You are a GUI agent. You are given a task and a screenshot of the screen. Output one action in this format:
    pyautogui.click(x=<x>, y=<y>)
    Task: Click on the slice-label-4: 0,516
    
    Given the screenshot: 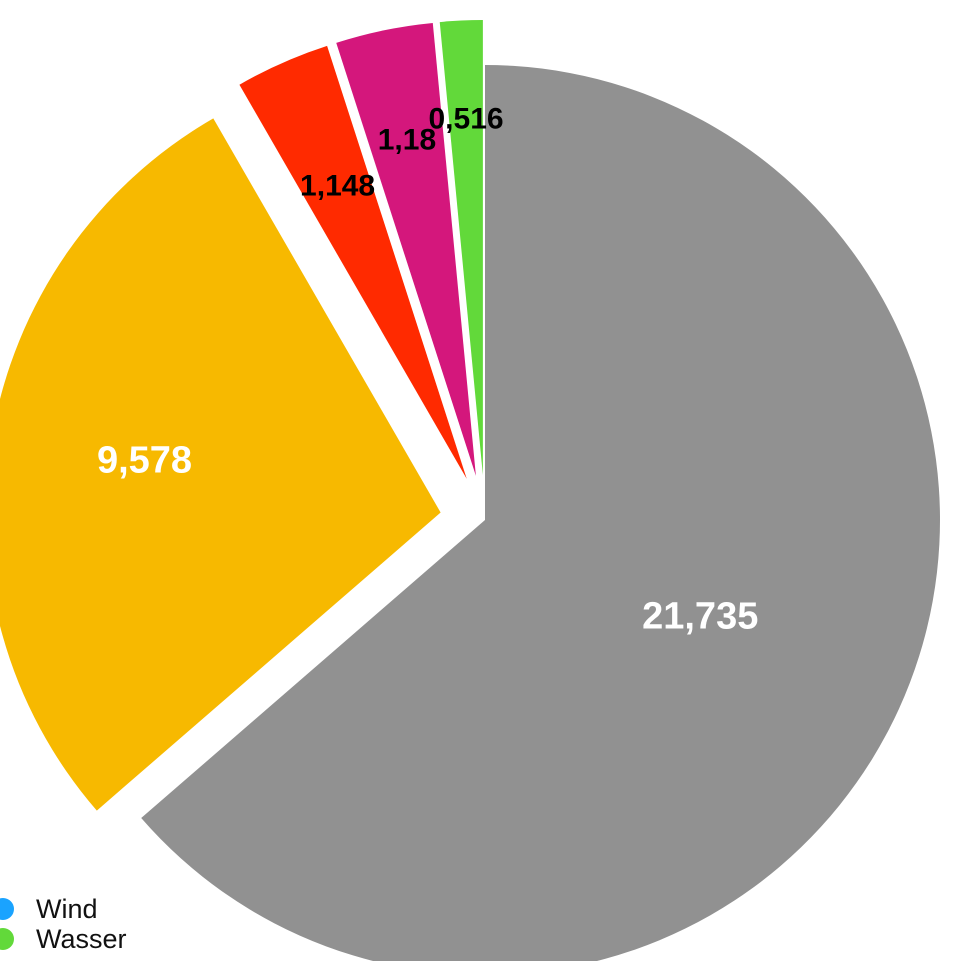 What is the action you would take?
    pyautogui.click(x=465, y=118)
    